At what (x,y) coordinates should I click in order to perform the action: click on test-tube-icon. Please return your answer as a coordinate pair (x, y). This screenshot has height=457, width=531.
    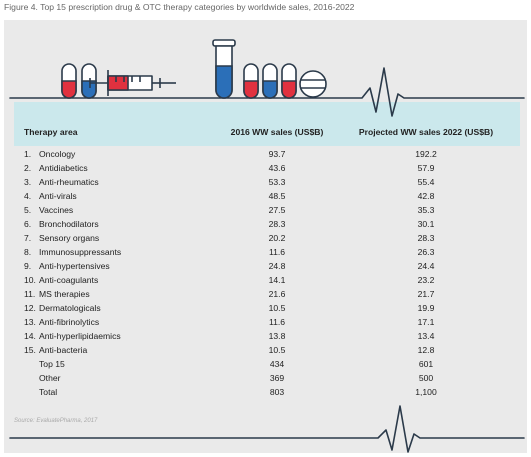
    Looking at the image, I should click on (224, 69).